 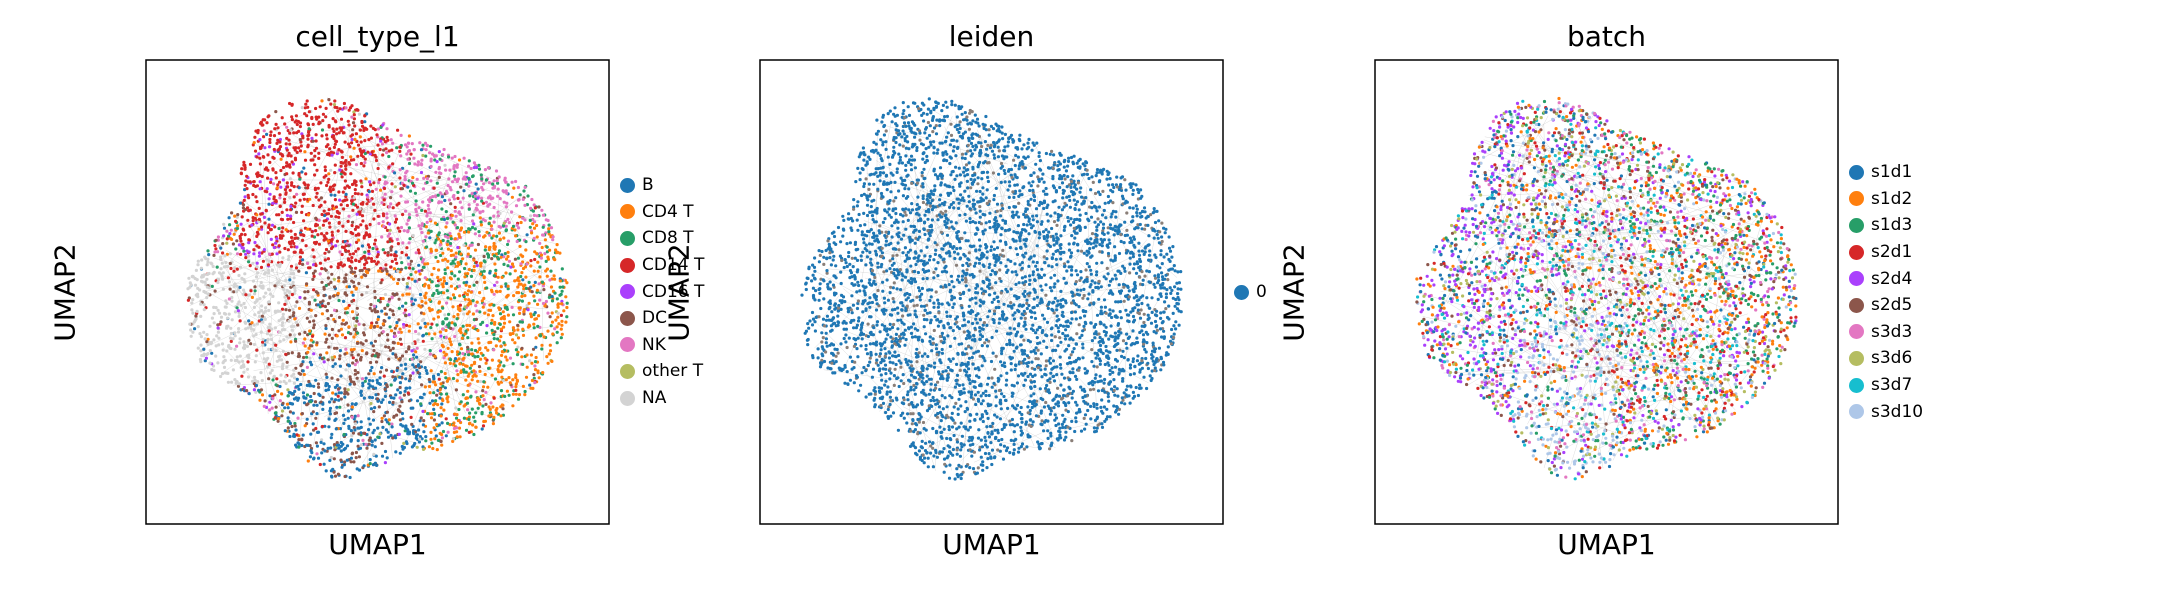 I want to click on scatter-points, so click(x=377, y=289).